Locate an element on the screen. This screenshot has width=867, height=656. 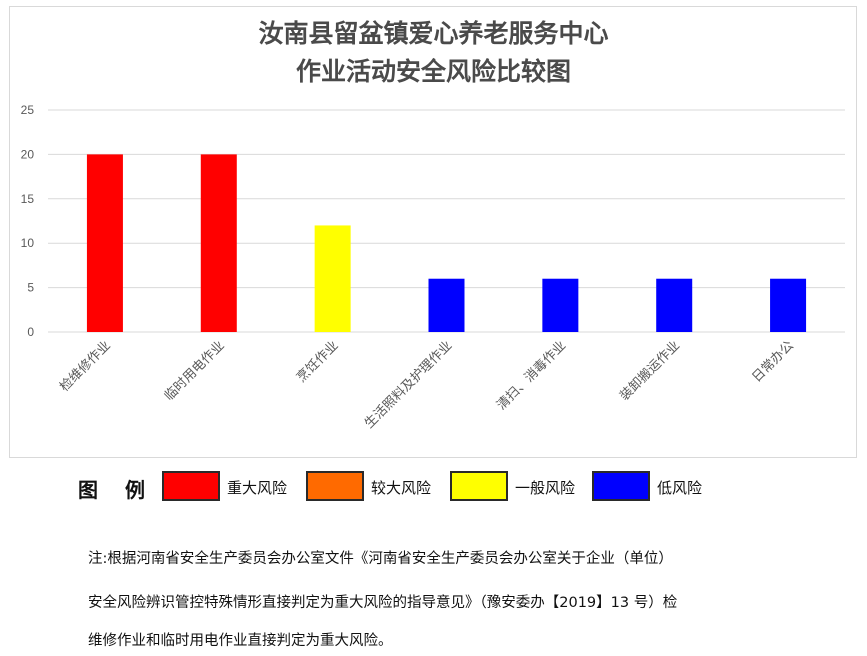
x-tick-label: 检维修作业 is located at coordinates (85, 366).